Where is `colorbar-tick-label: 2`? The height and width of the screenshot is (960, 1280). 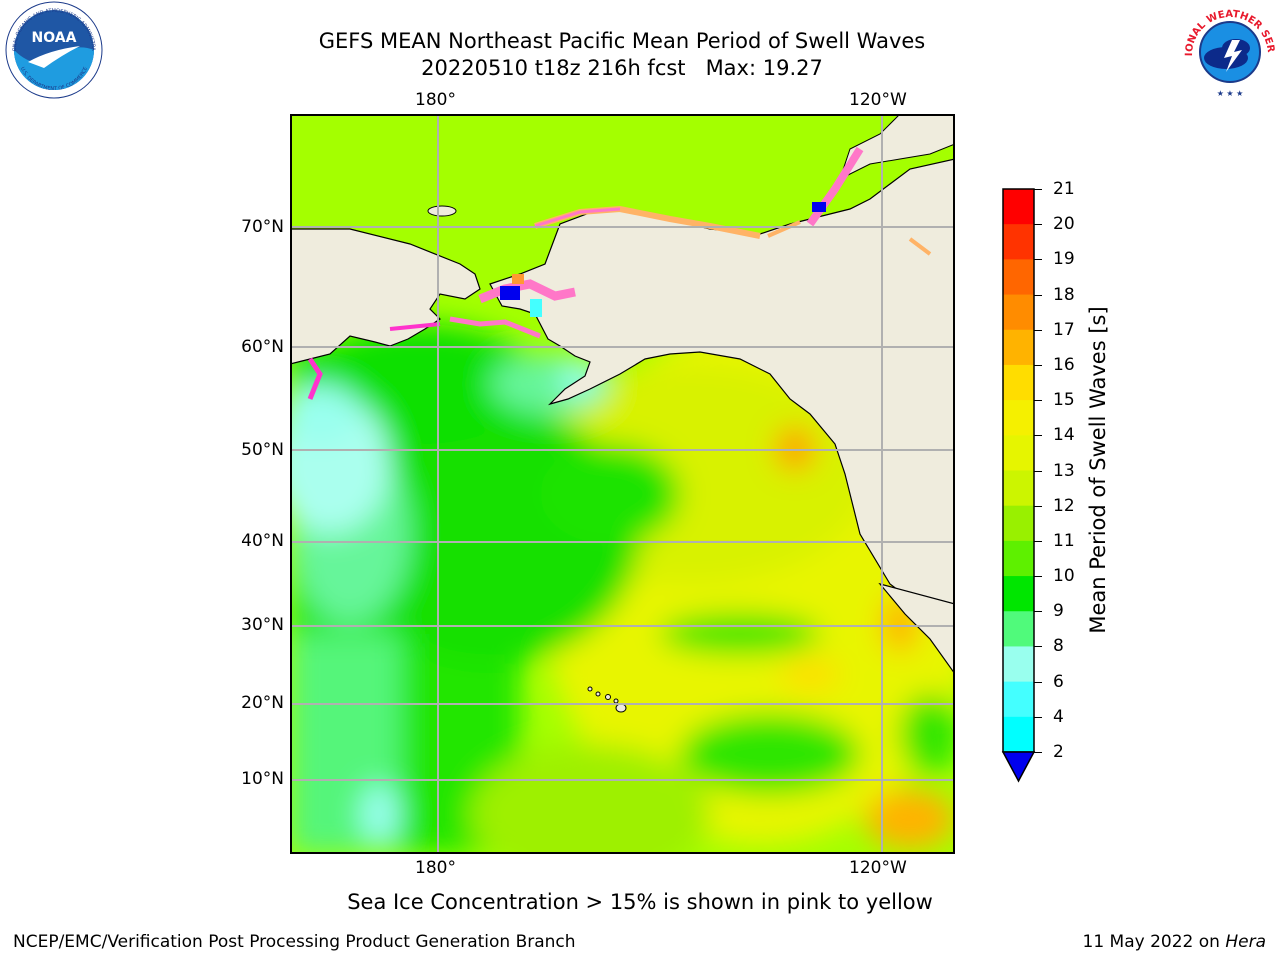 colorbar-tick-label: 2 is located at coordinates (1058, 752).